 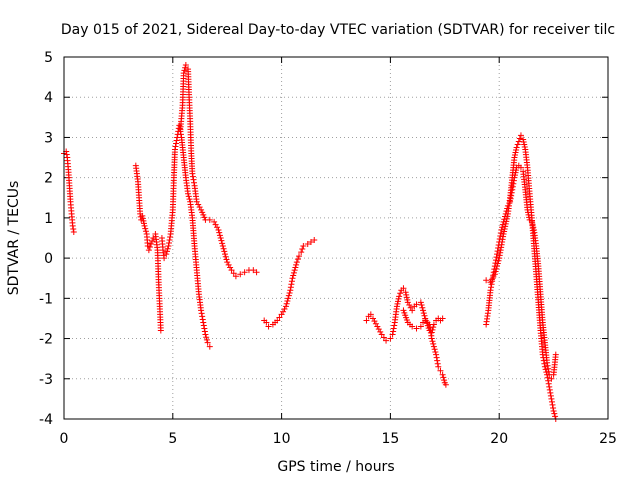 I want to click on y-tick-label: -1, so click(x=46, y=299).